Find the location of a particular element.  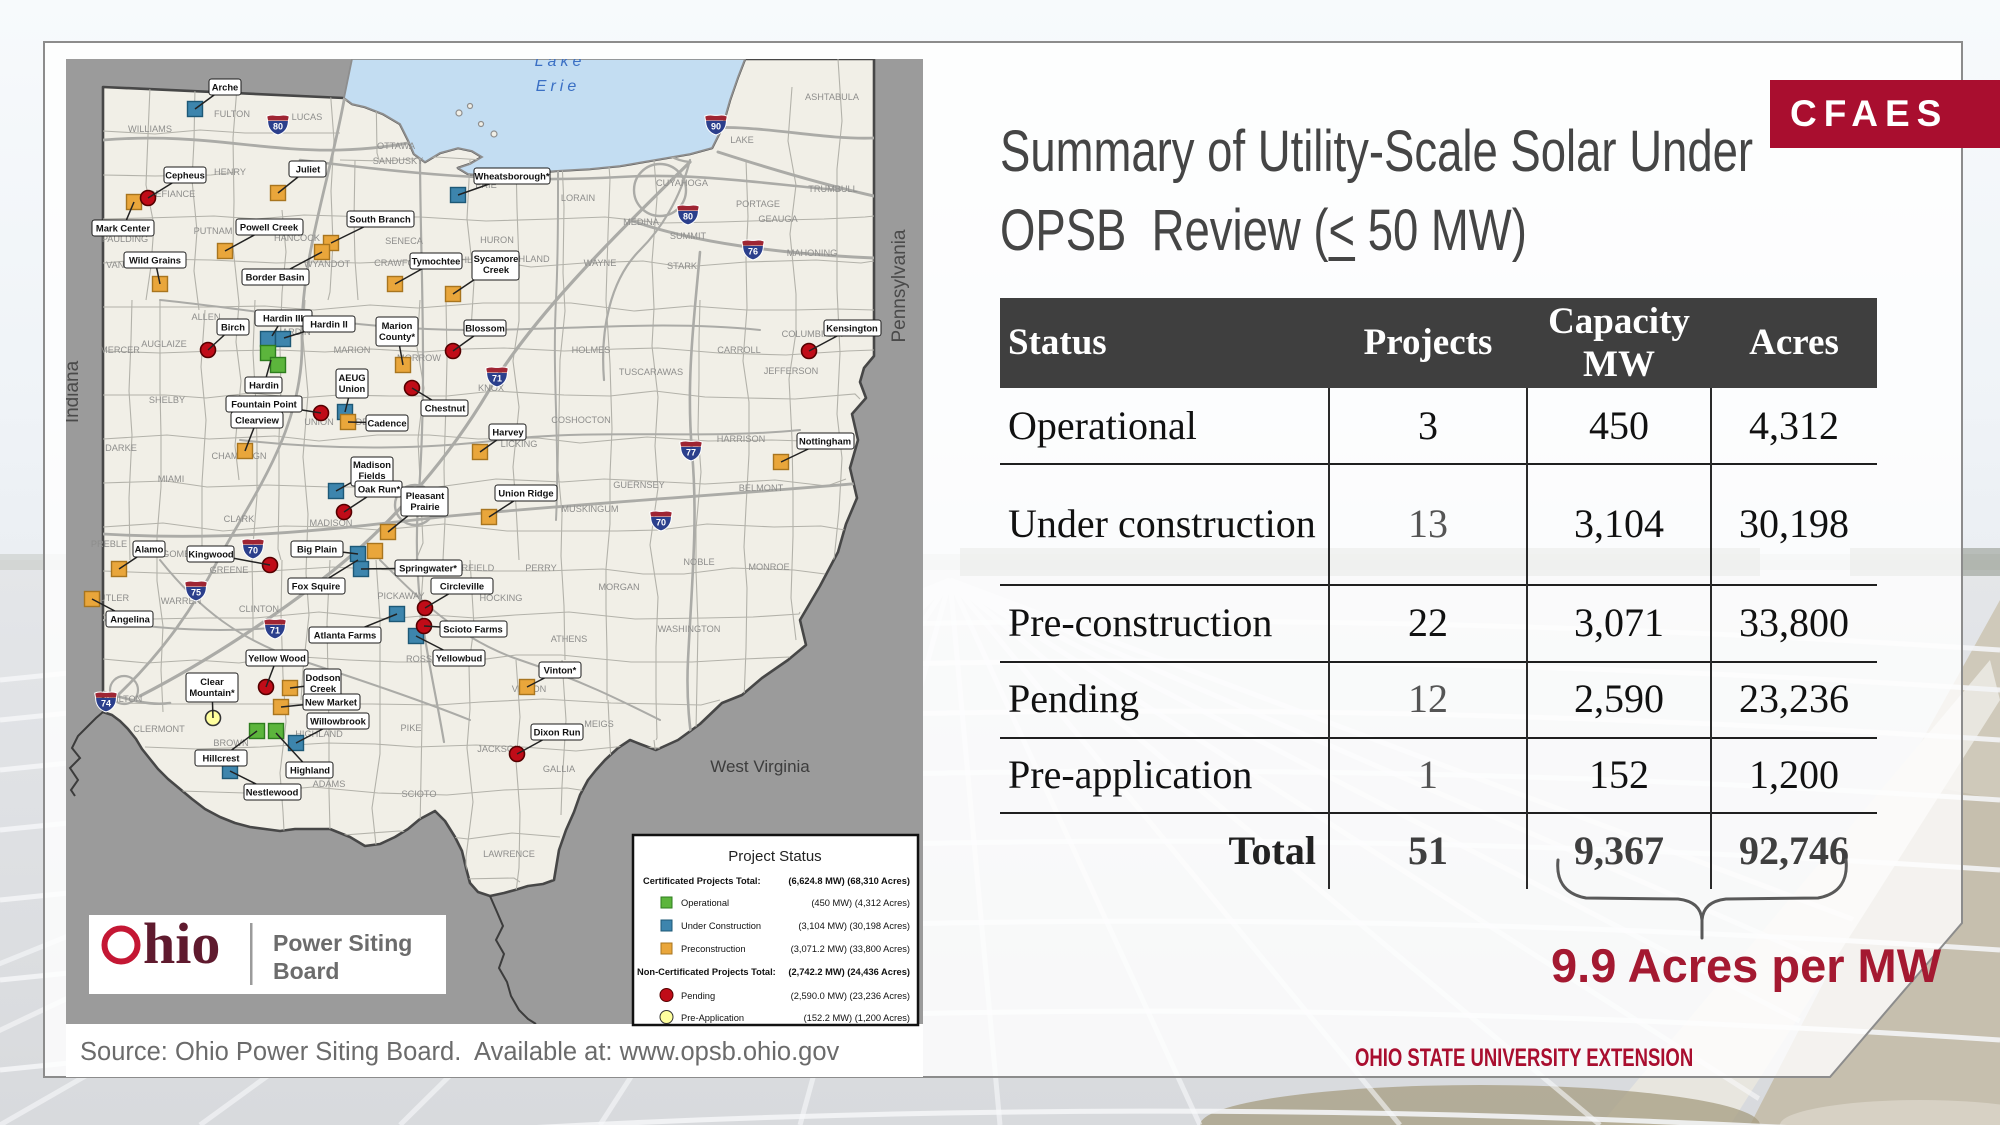

svg-text: Certificated Projects Total: is located at coordinates (702, 881).